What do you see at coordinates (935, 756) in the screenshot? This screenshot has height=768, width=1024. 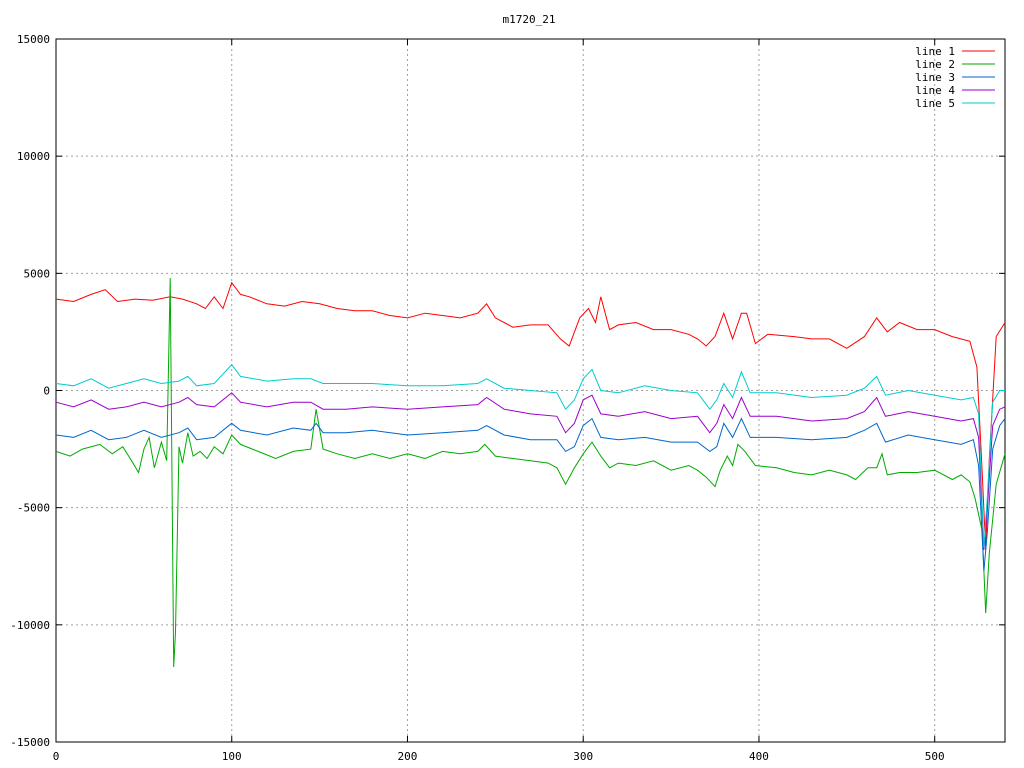 I see `x-tick-label: 500` at bounding box center [935, 756].